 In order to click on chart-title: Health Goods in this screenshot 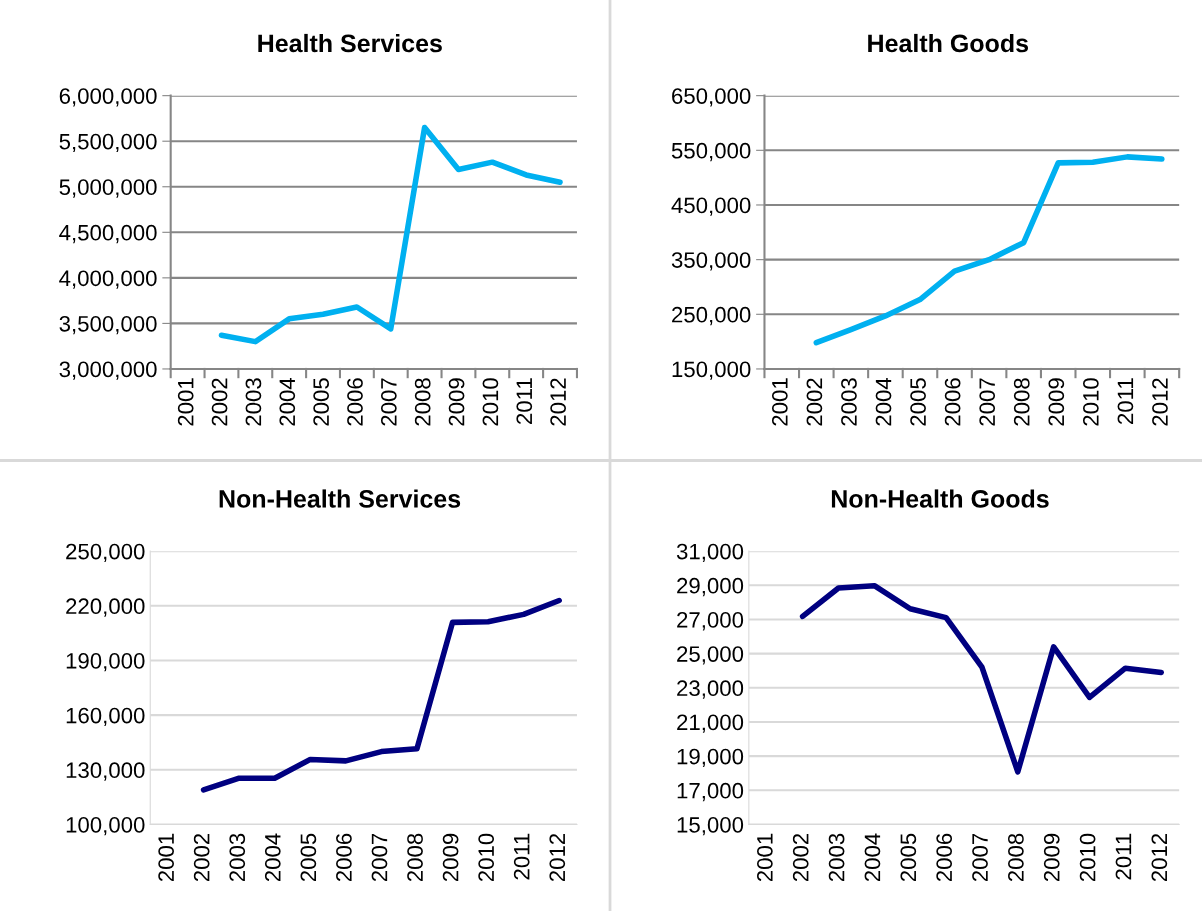, I will do `click(948, 43)`.